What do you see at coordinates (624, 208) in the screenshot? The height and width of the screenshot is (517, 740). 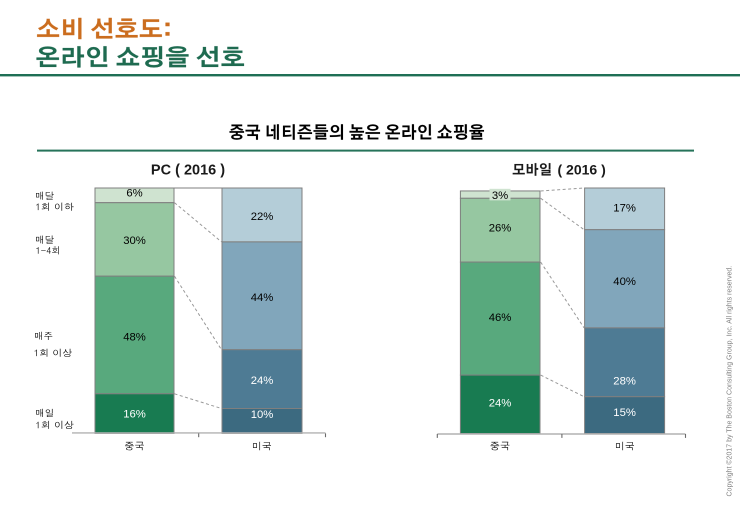 I see `svg-text: 17%` at bounding box center [624, 208].